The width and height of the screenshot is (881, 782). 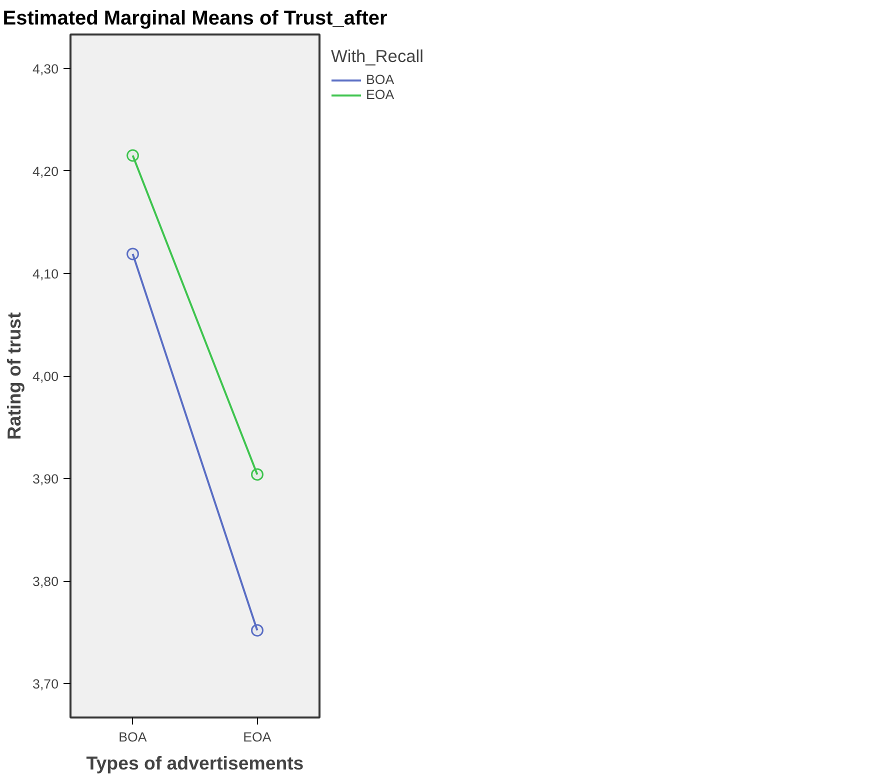 I want to click on chart-title: Estimated Marginal Means of Trust_after, so click(x=195, y=19).